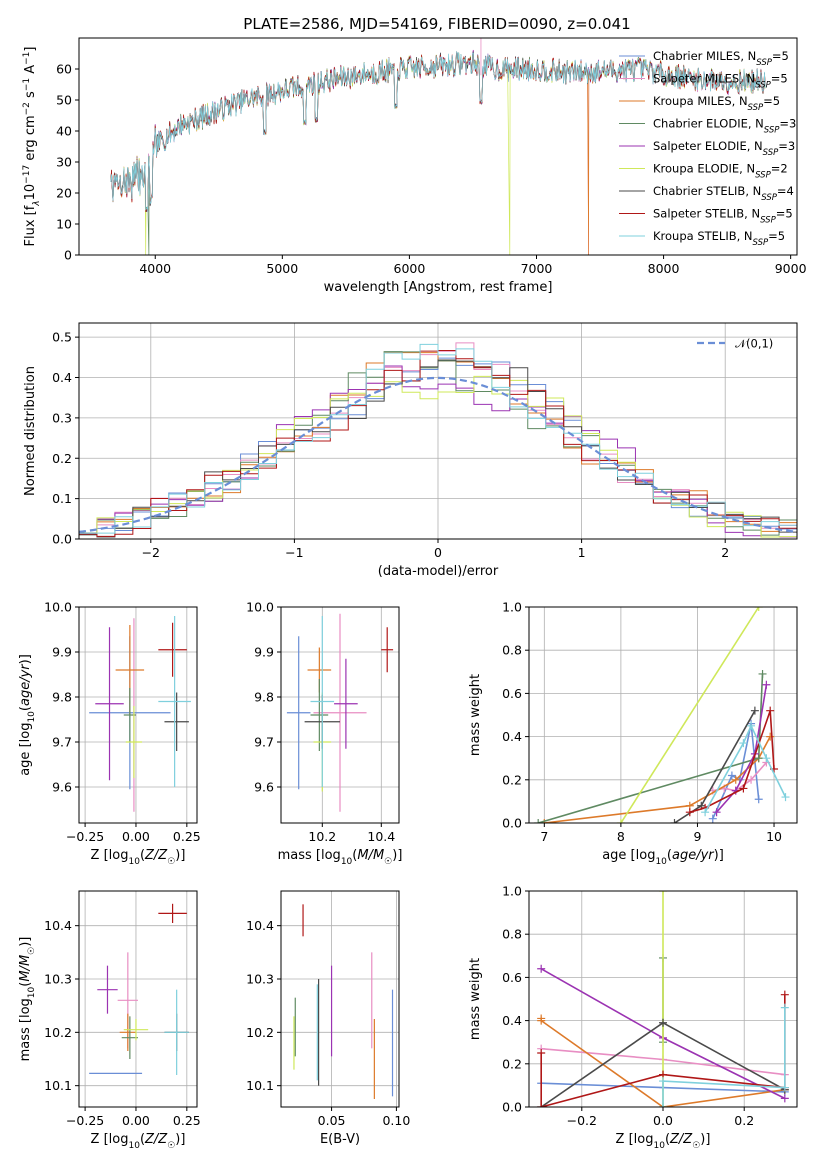 This screenshot has height=1170, width=819. Describe the element at coordinates (696, 1146) in the screenshot. I see `weight-vs-Z-xlabel-part: ☉` at that location.